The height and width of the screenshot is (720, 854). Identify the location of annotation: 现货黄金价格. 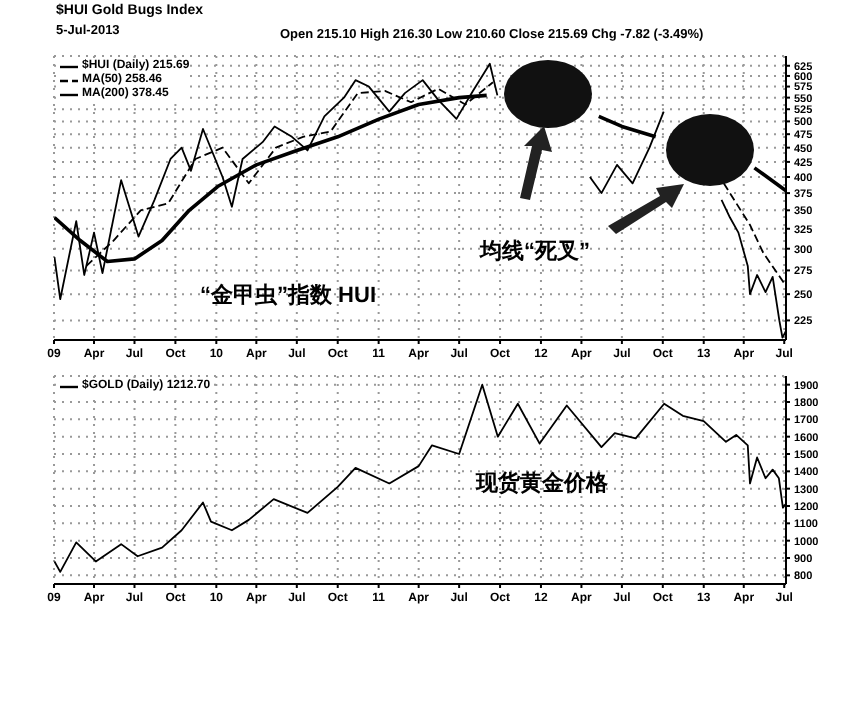
(542, 483).